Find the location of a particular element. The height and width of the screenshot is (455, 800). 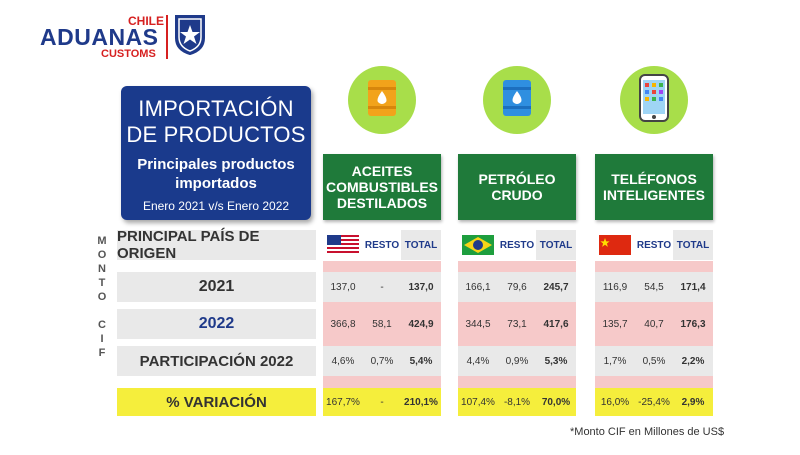

product-header: PETRÓLEO CRUDO is located at coordinates (517, 187).